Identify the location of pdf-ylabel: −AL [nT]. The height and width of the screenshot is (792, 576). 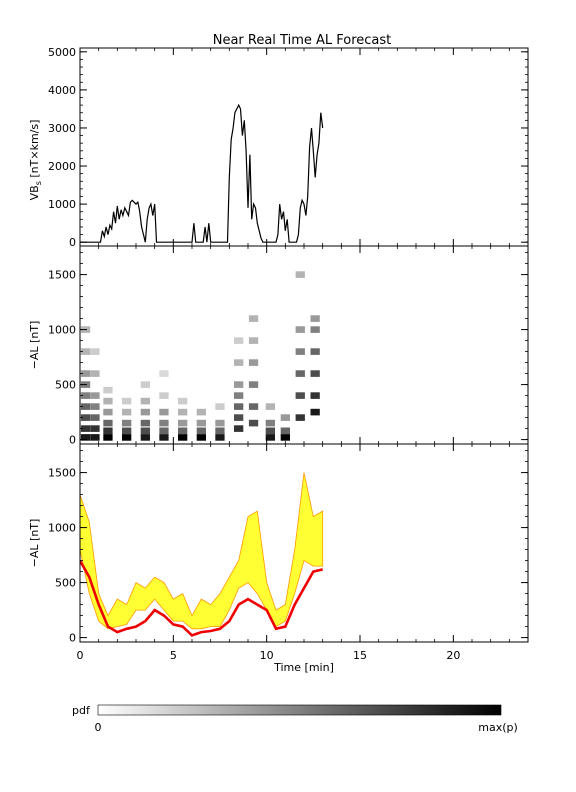
(34, 345).